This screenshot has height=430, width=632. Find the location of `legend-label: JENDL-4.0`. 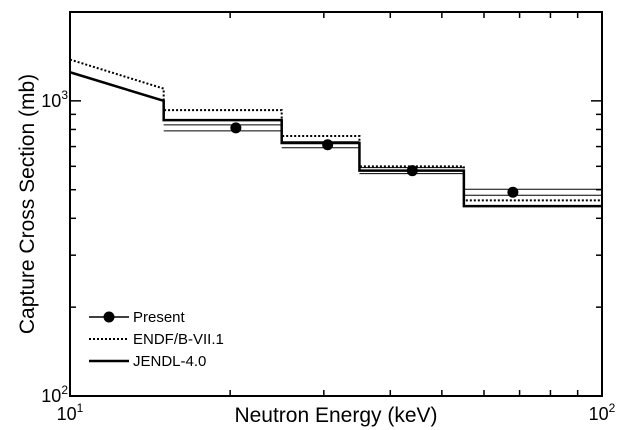

legend-label: JENDL-4.0 is located at coordinates (169, 361).